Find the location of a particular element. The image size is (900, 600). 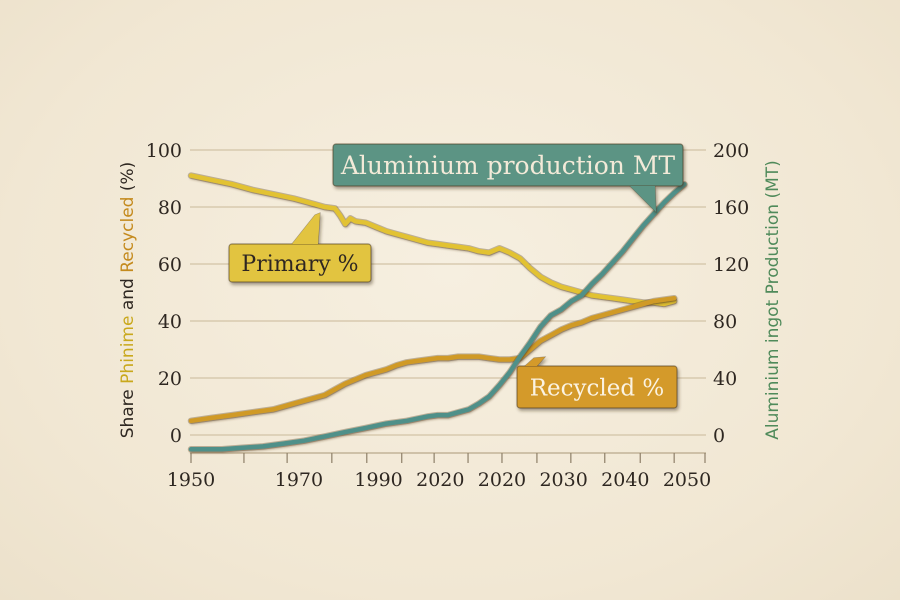

left-tick-label: 20 is located at coordinates (170, 379).